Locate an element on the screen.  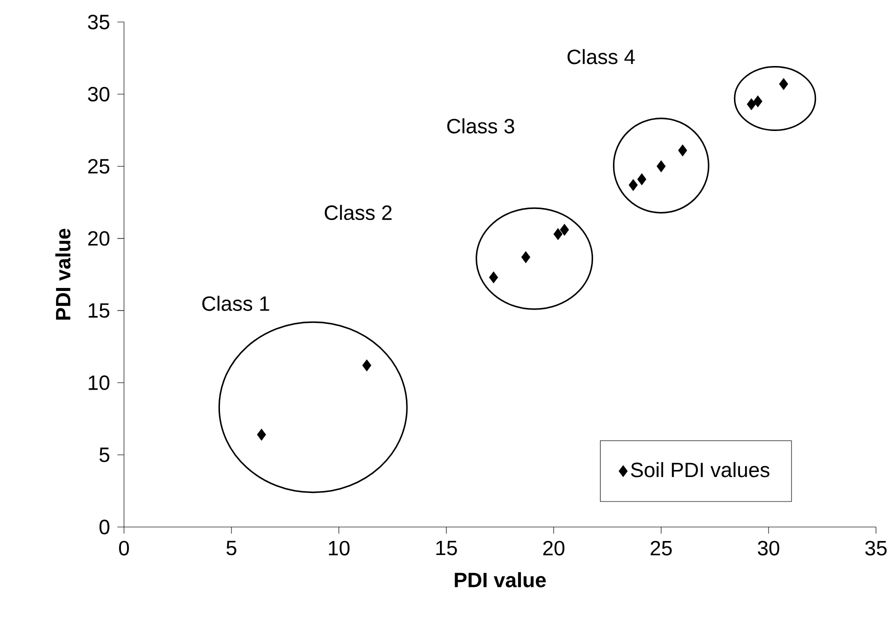
y-tick-label: 0 is located at coordinates (105, 527).